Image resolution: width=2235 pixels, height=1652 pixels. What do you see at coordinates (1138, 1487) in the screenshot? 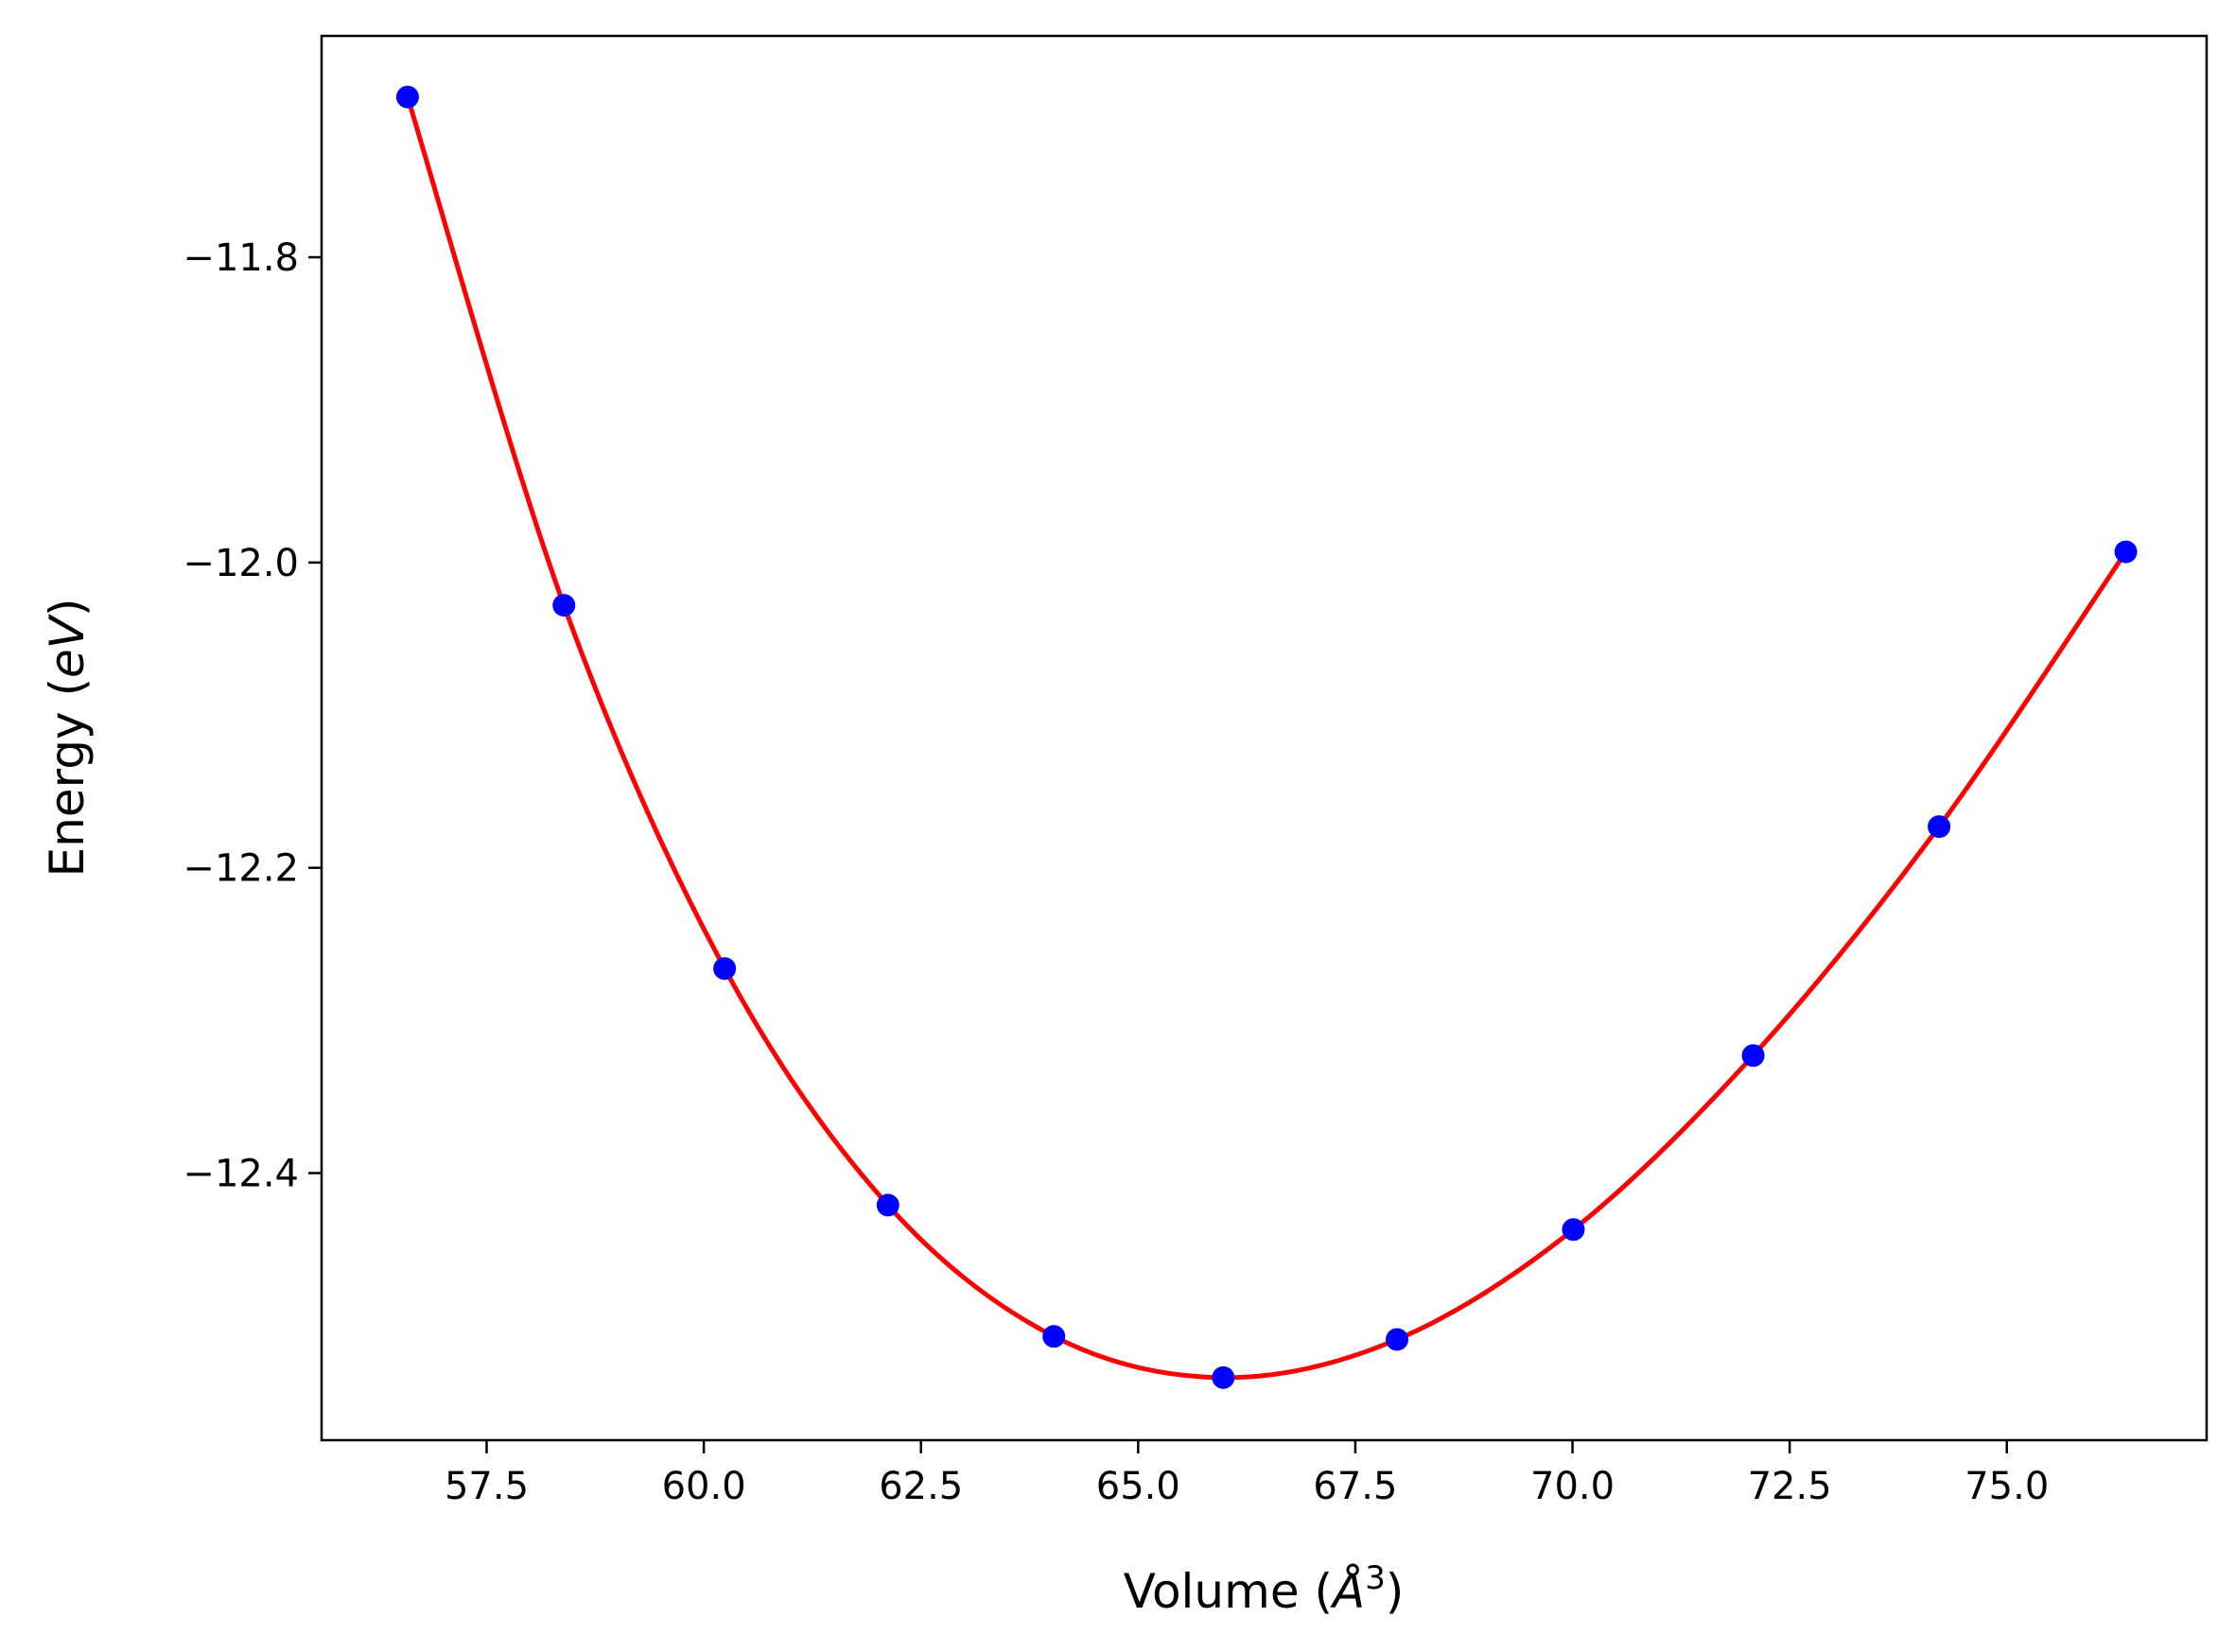
I see `x-tick-label: 65.0` at bounding box center [1138, 1487].